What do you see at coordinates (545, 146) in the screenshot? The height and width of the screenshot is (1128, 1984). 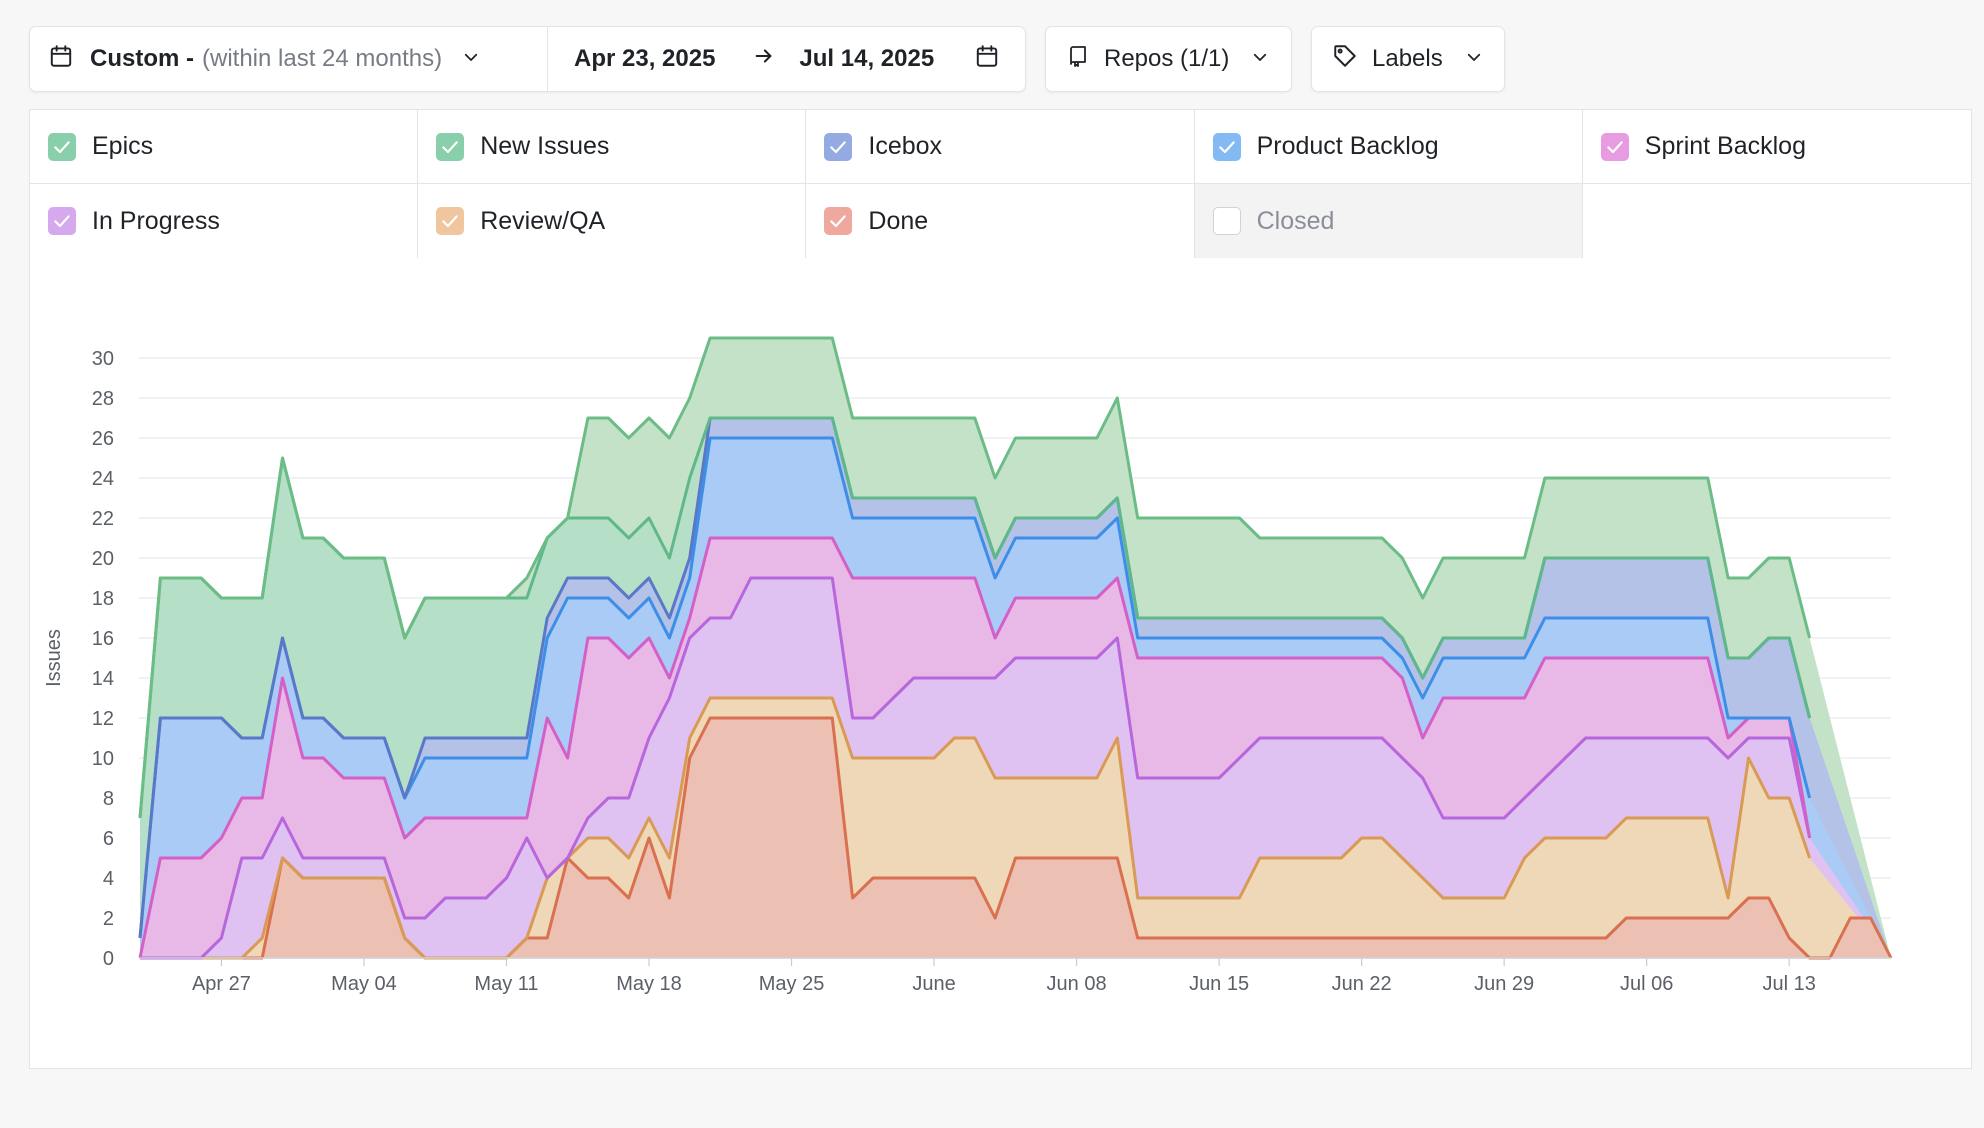 I see `legend-label: New Issues` at bounding box center [545, 146].